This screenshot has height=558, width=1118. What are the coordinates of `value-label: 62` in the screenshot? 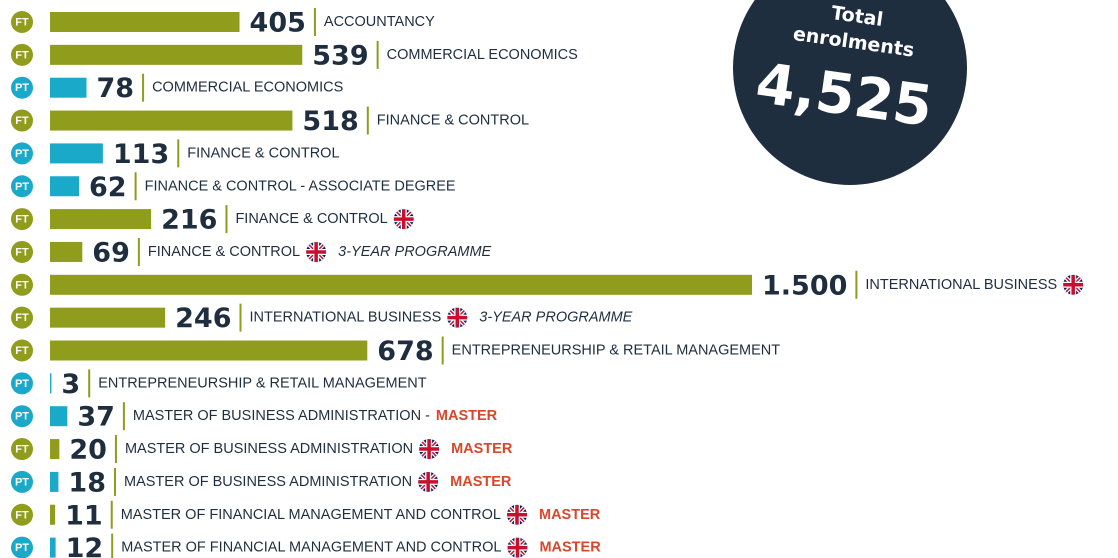 It's located at (108, 187).